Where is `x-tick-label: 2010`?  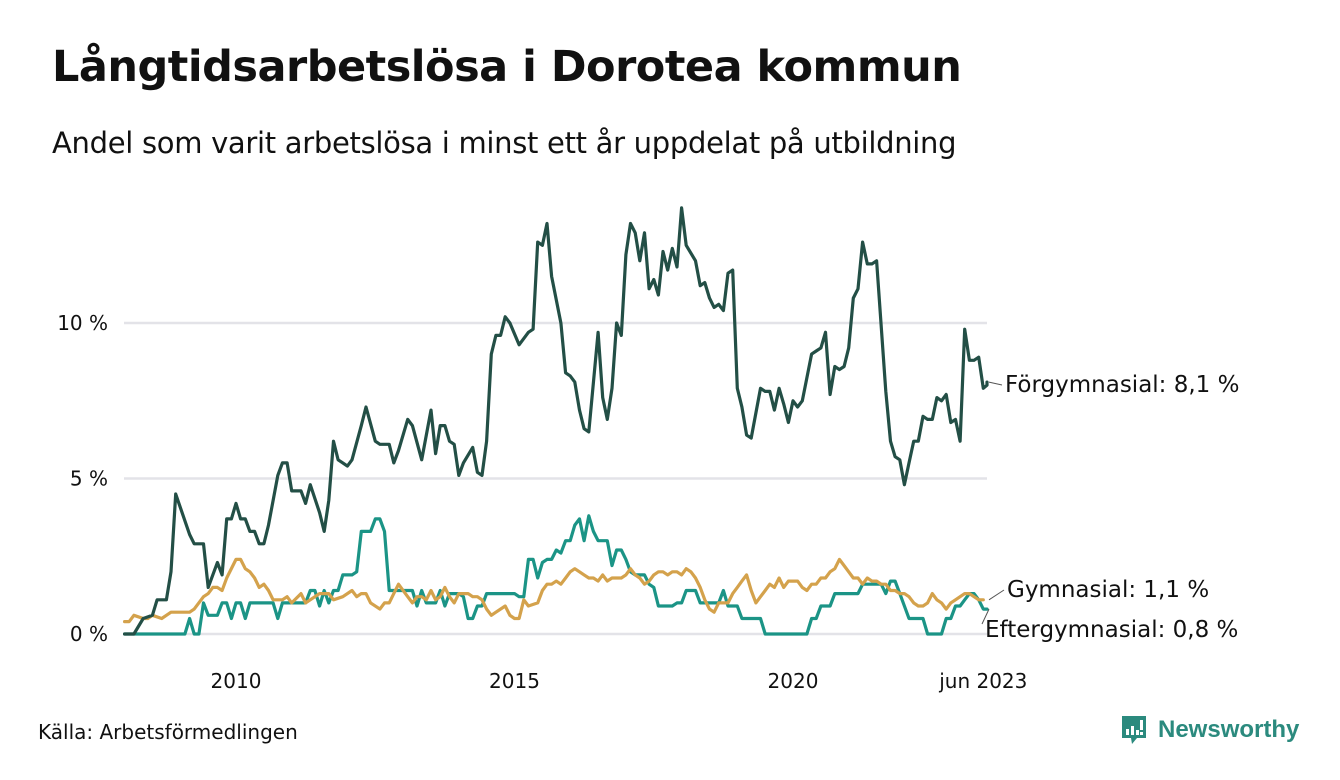 x-tick-label: 2010 is located at coordinates (236, 681).